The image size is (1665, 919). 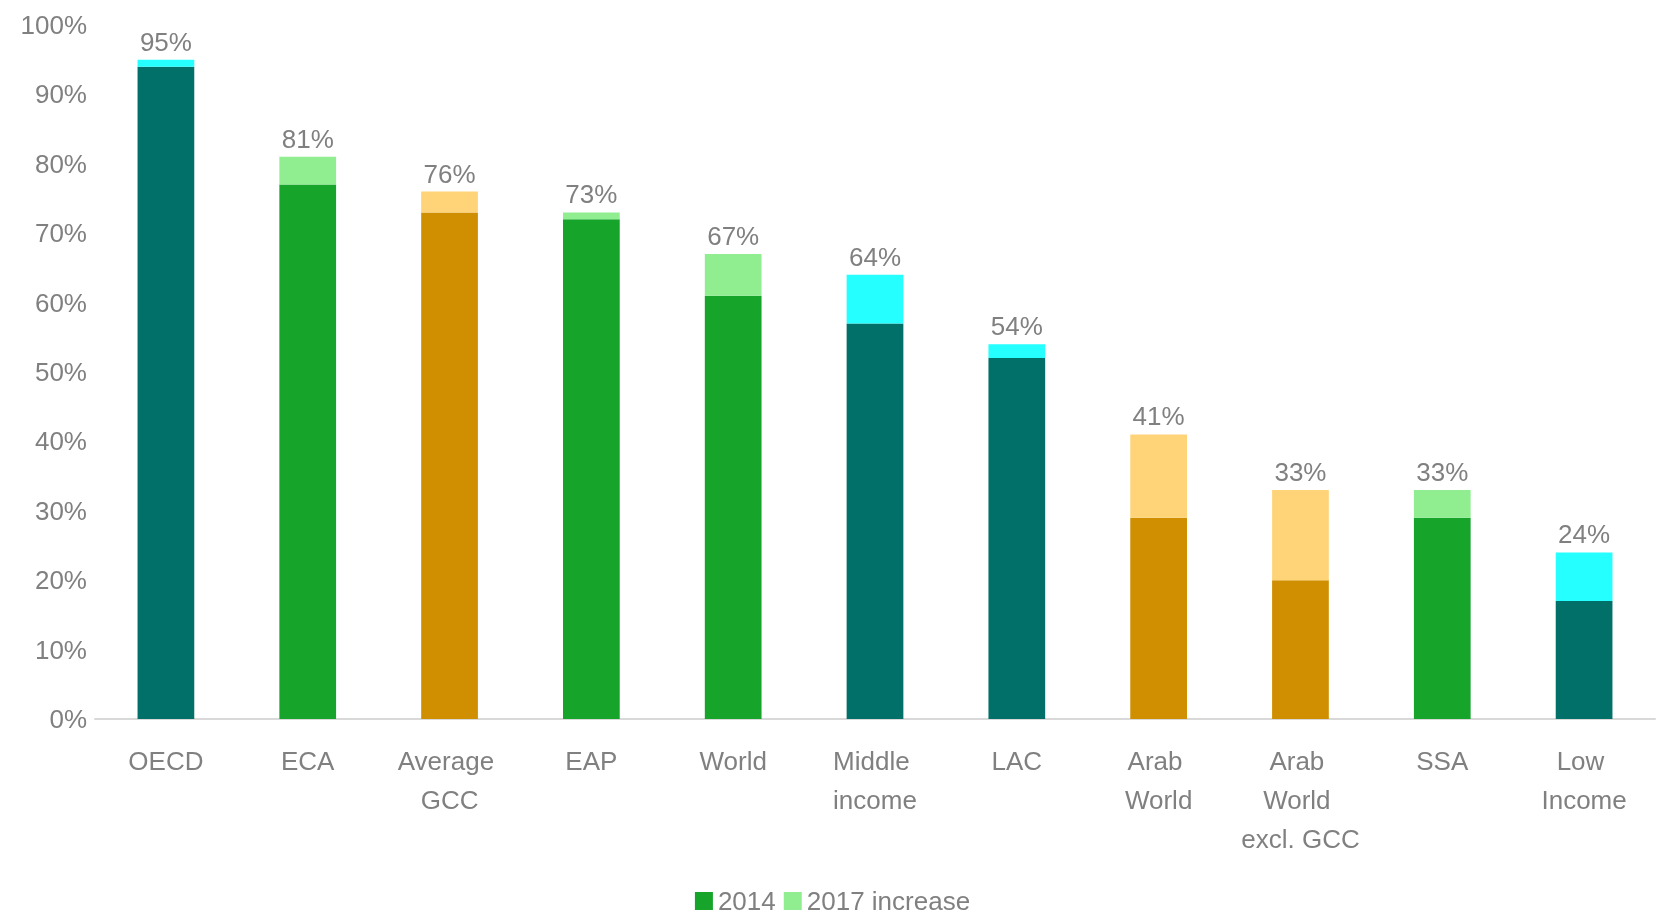 I want to click on y-tick-label: 40%, so click(x=60, y=441).